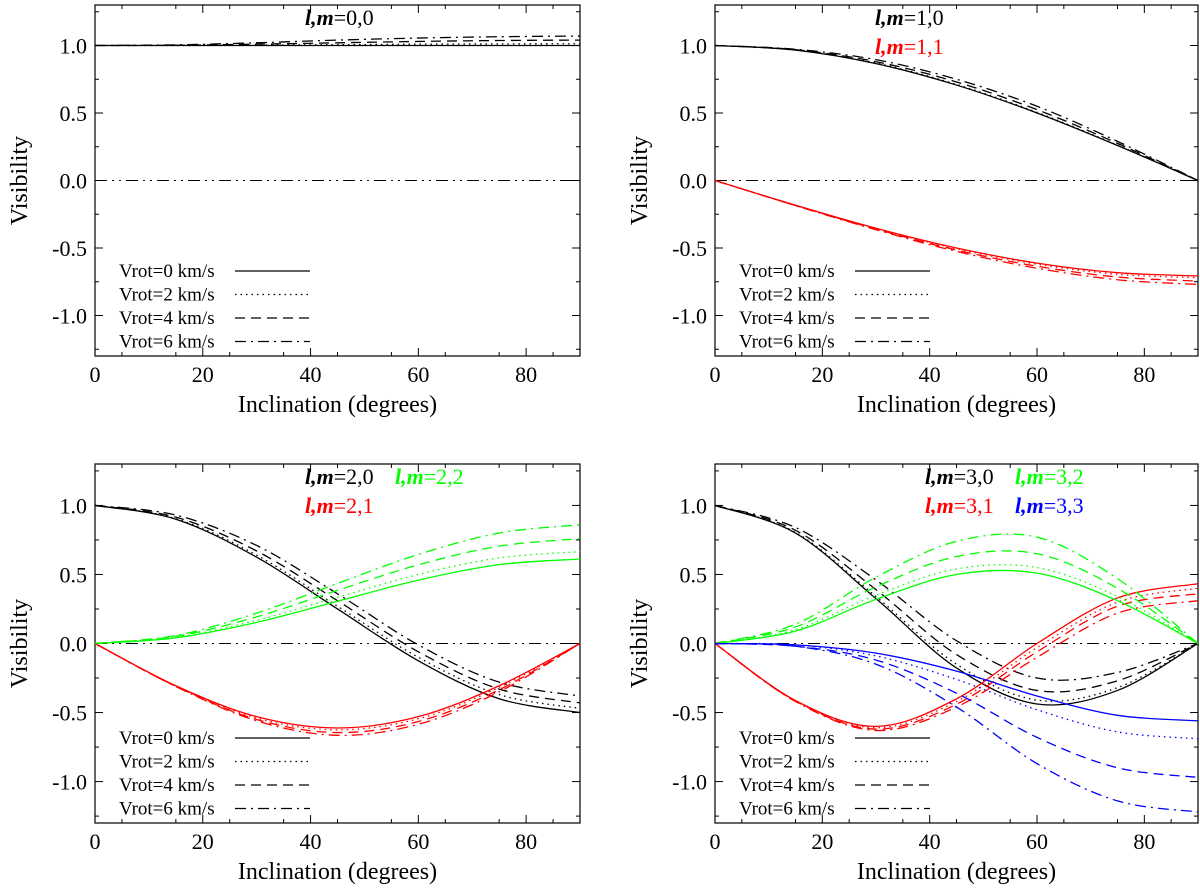  I want to click on mode-label: l,m=0,0, so click(339, 17).